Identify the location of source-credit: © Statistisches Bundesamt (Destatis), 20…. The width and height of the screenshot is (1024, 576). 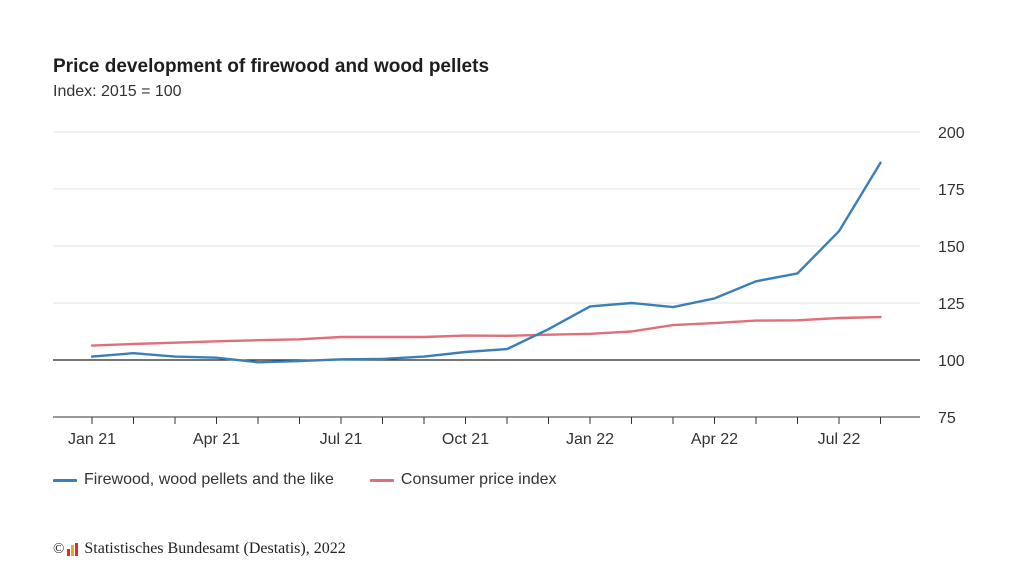
(199, 549).